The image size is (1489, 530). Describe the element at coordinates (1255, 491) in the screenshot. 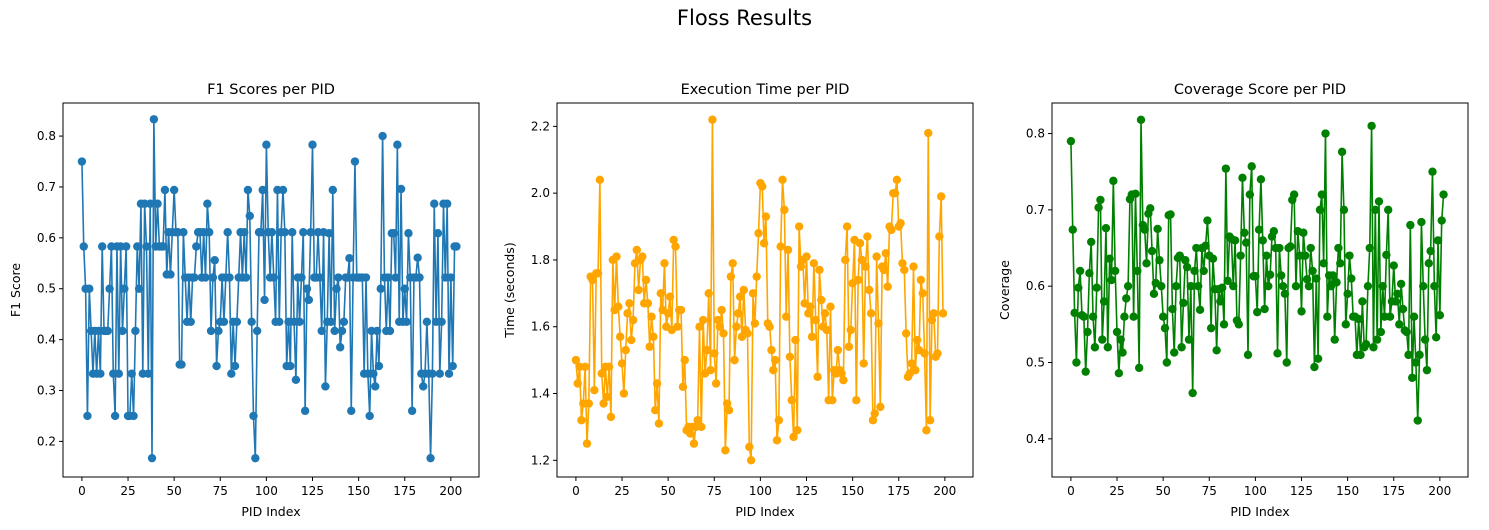

I see `x-tick-label: 100` at that location.